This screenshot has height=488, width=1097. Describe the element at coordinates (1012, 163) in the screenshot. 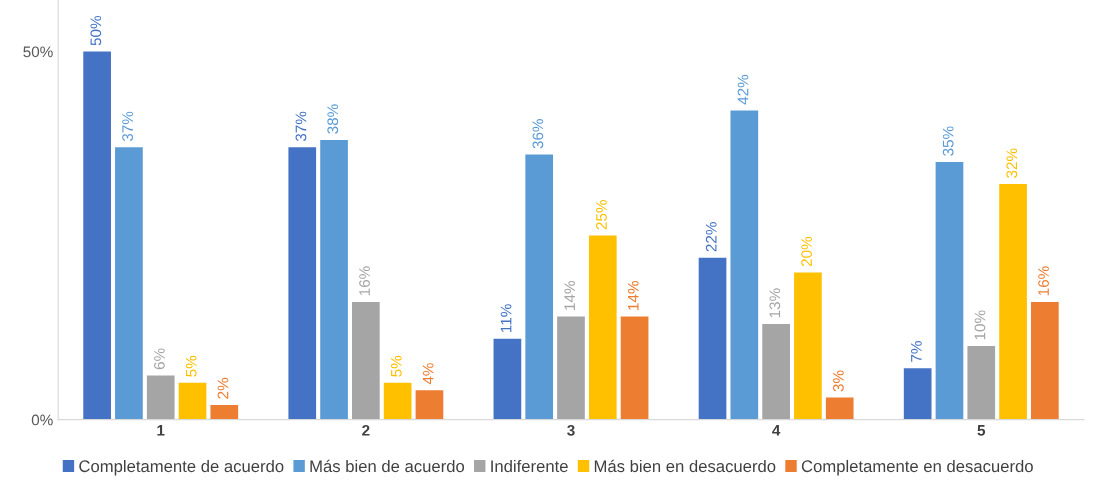

I see `data-label: 32%` at that location.